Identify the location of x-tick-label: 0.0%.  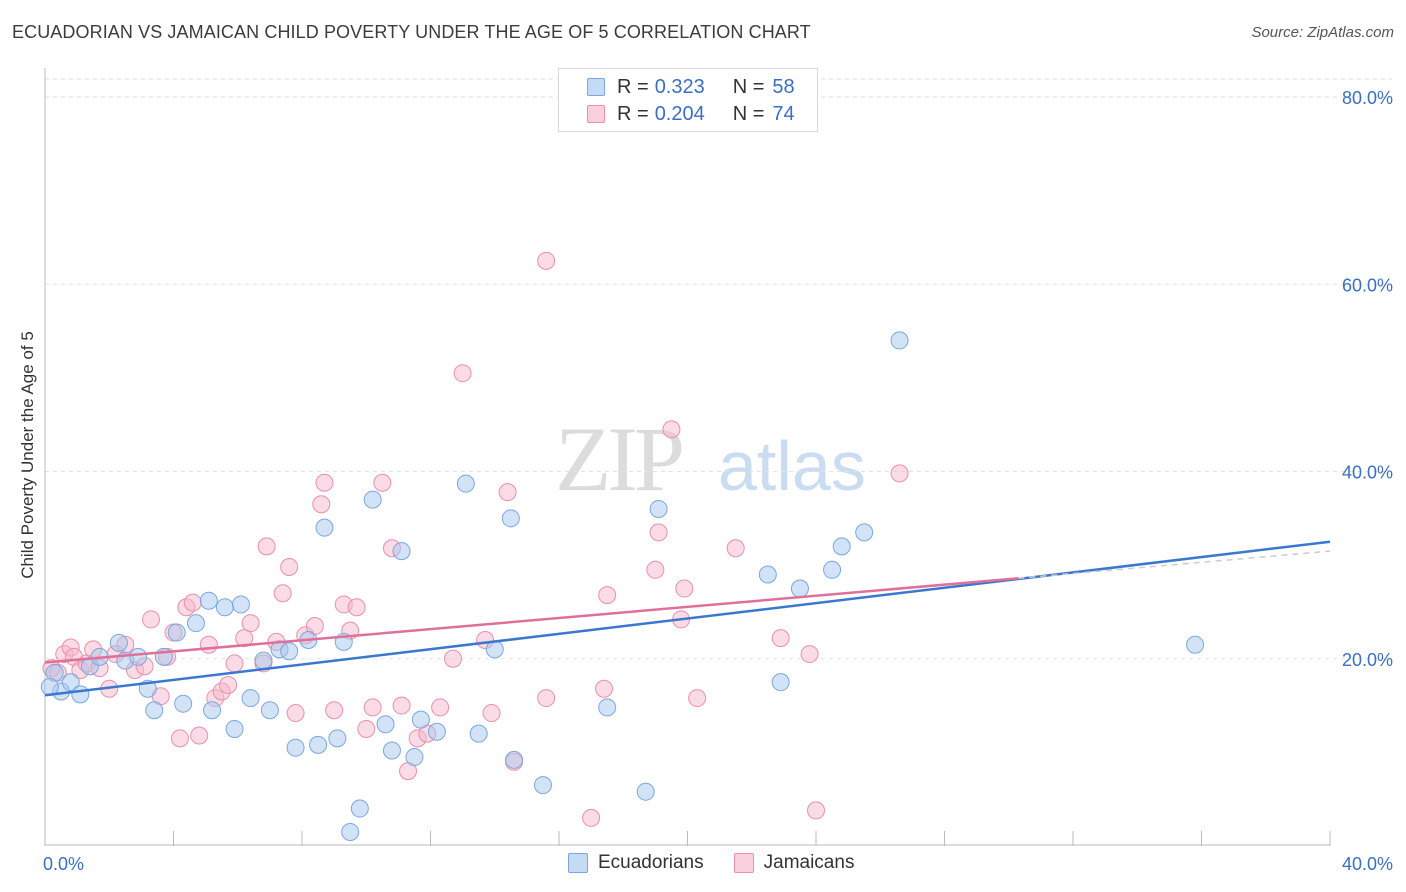
(63, 864).